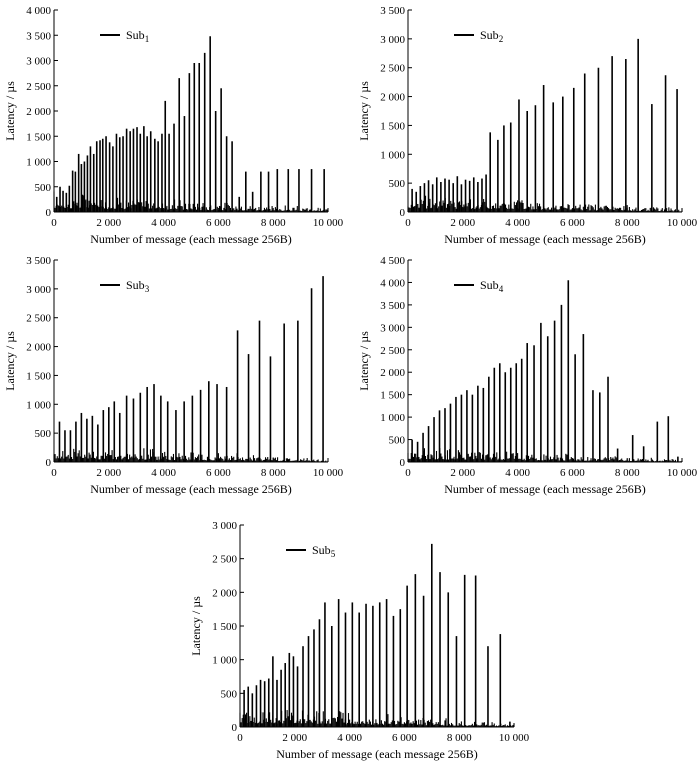 The width and height of the screenshot is (700, 765). I want to click on legend-label: Sub5, so click(324, 551).